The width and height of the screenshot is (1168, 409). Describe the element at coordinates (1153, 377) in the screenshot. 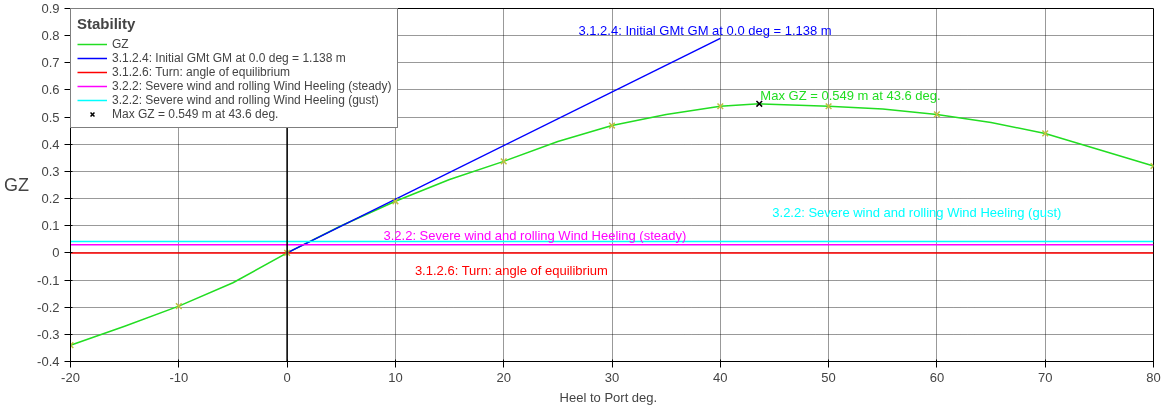

I see `x-tick-label: 80` at that location.